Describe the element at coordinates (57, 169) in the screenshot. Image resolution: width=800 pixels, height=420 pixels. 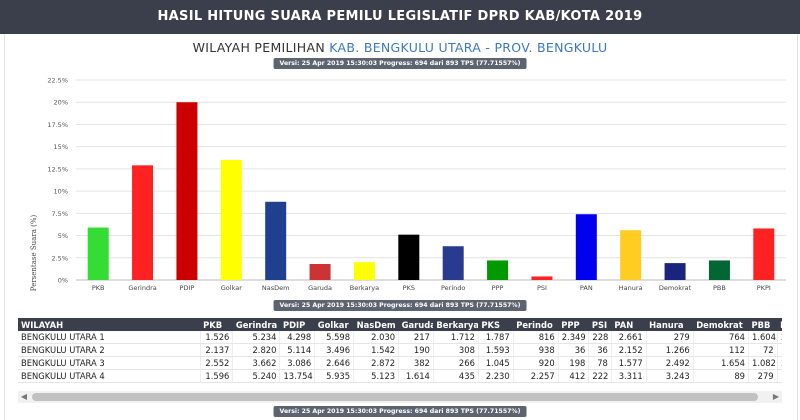
I see `y-tick-label: 12.5%` at that location.